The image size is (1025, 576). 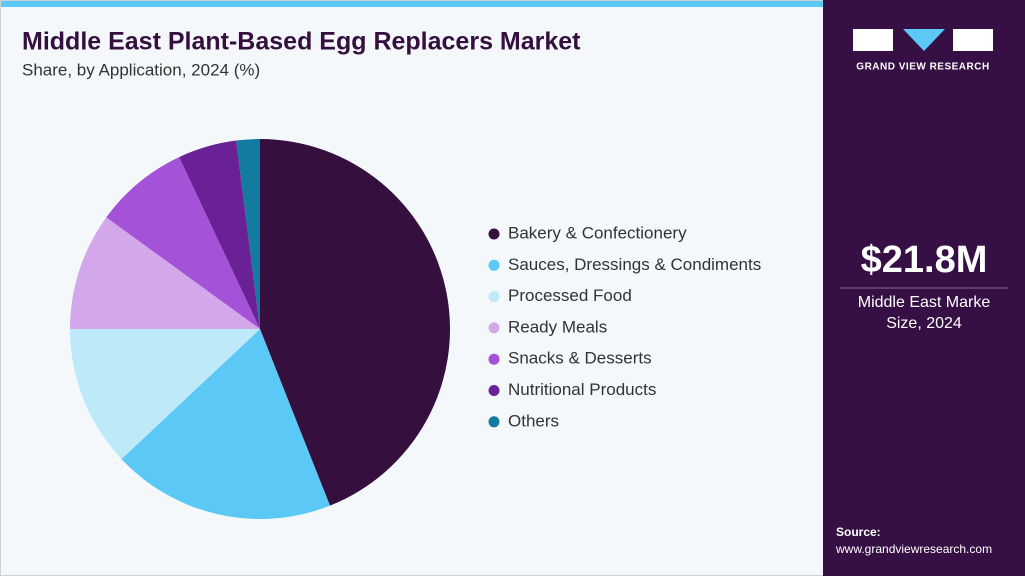 What do you see at coordinates (913, 549) in the screenshot?
I see `source-url: www.grandviewresearch.com` at bounding box center [913, 549].